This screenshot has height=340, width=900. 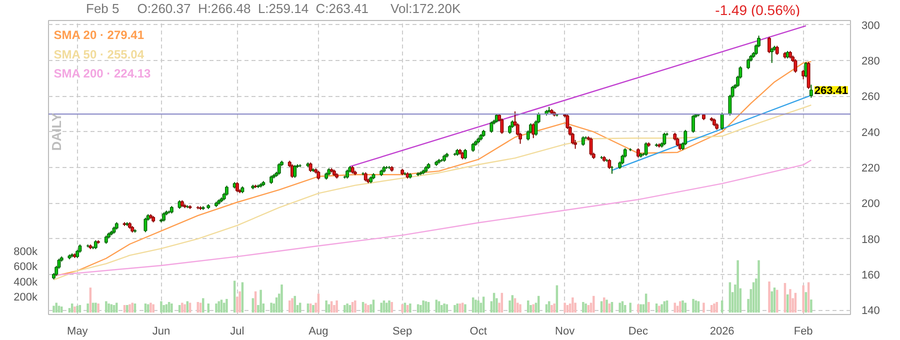 I want to click on x-tick-label: Feb, so click(x=803, y=332).